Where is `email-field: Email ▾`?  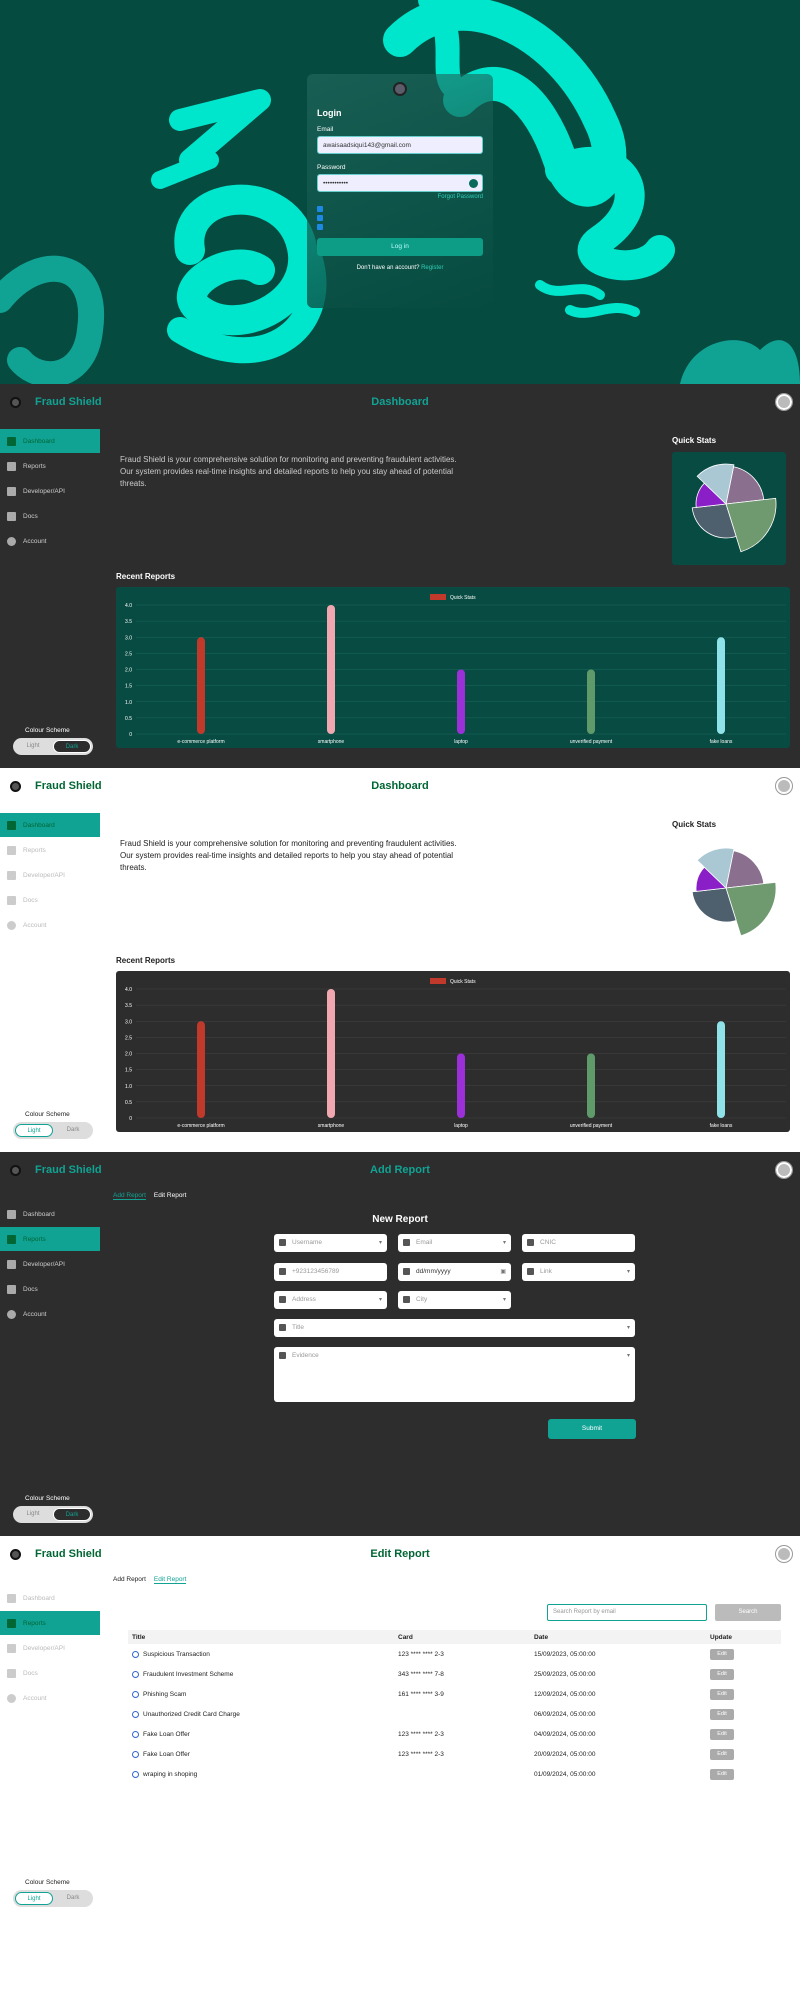
email-field: Email ▾ is located at coordinates (454, 1243).